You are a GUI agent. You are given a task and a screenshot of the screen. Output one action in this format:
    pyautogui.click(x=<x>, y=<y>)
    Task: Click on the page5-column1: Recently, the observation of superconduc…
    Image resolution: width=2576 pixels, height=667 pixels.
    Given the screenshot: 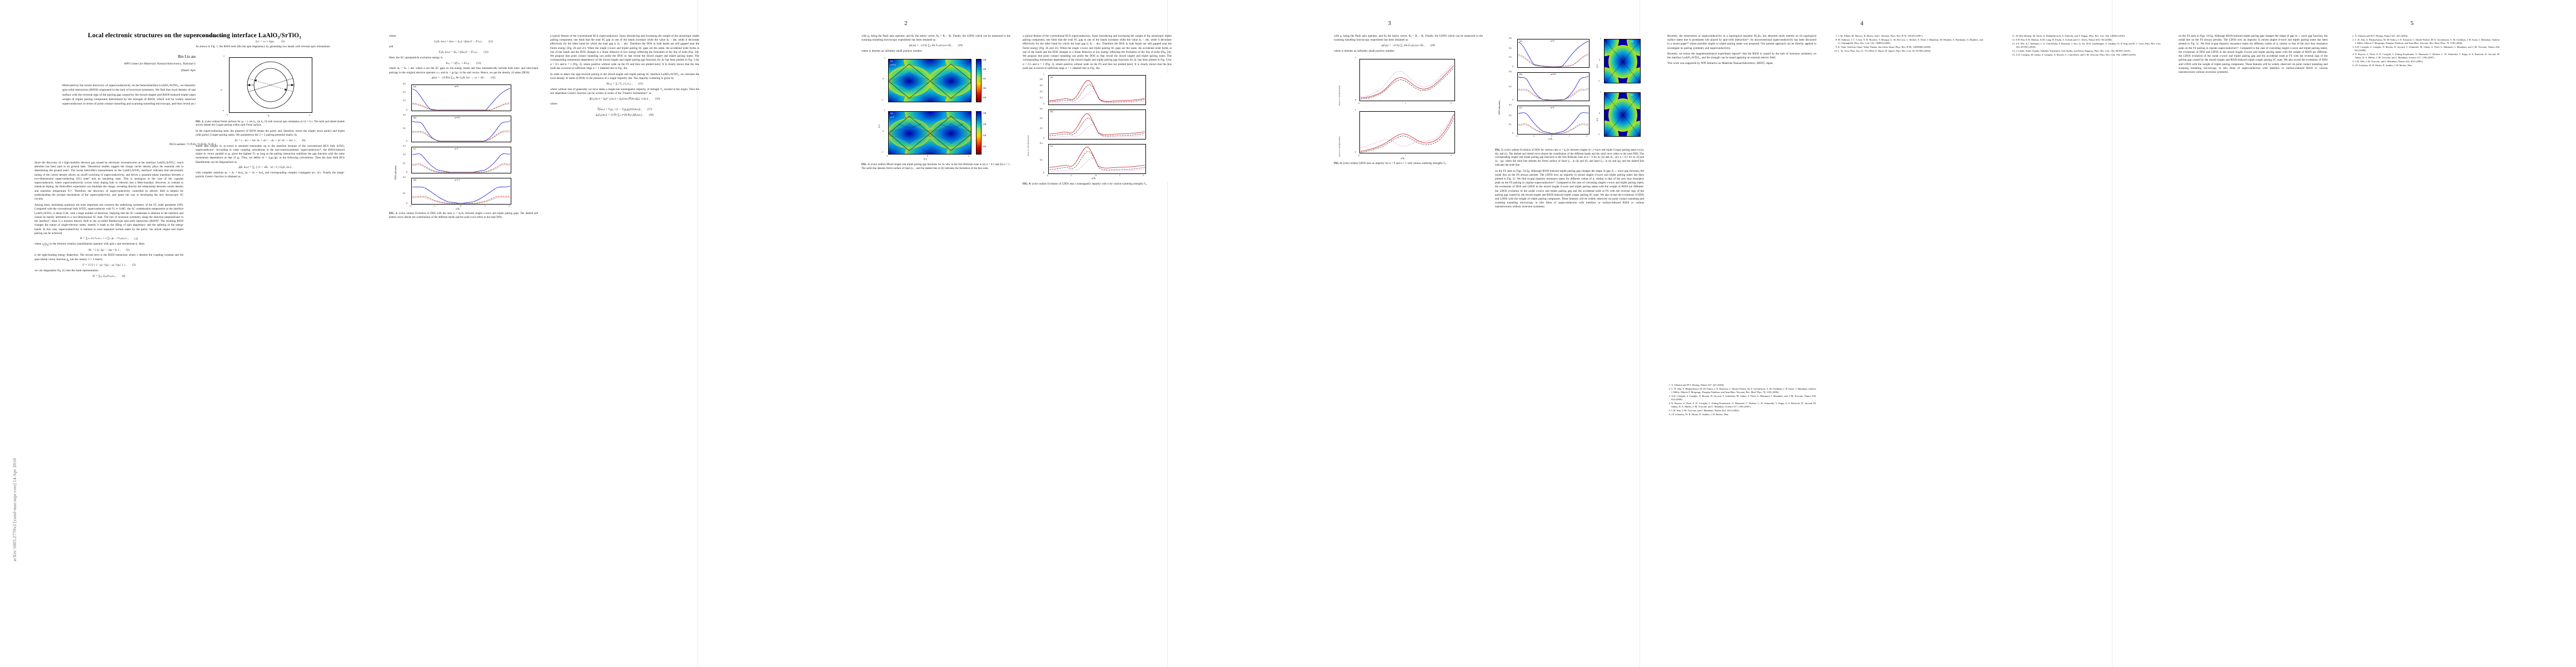 What is the action you would take?
    pyautogui.click(x=1741, y=201)
    